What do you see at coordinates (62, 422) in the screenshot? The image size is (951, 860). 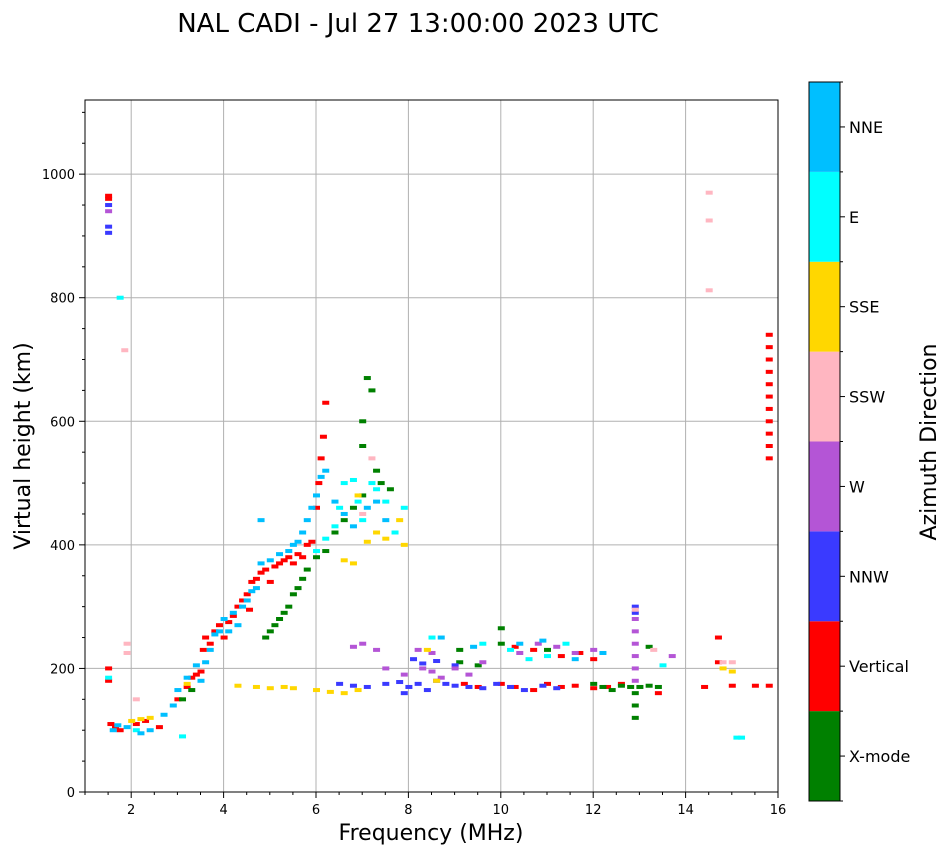 I see `y-tick-label: 600` at bounding box center [62, 422].